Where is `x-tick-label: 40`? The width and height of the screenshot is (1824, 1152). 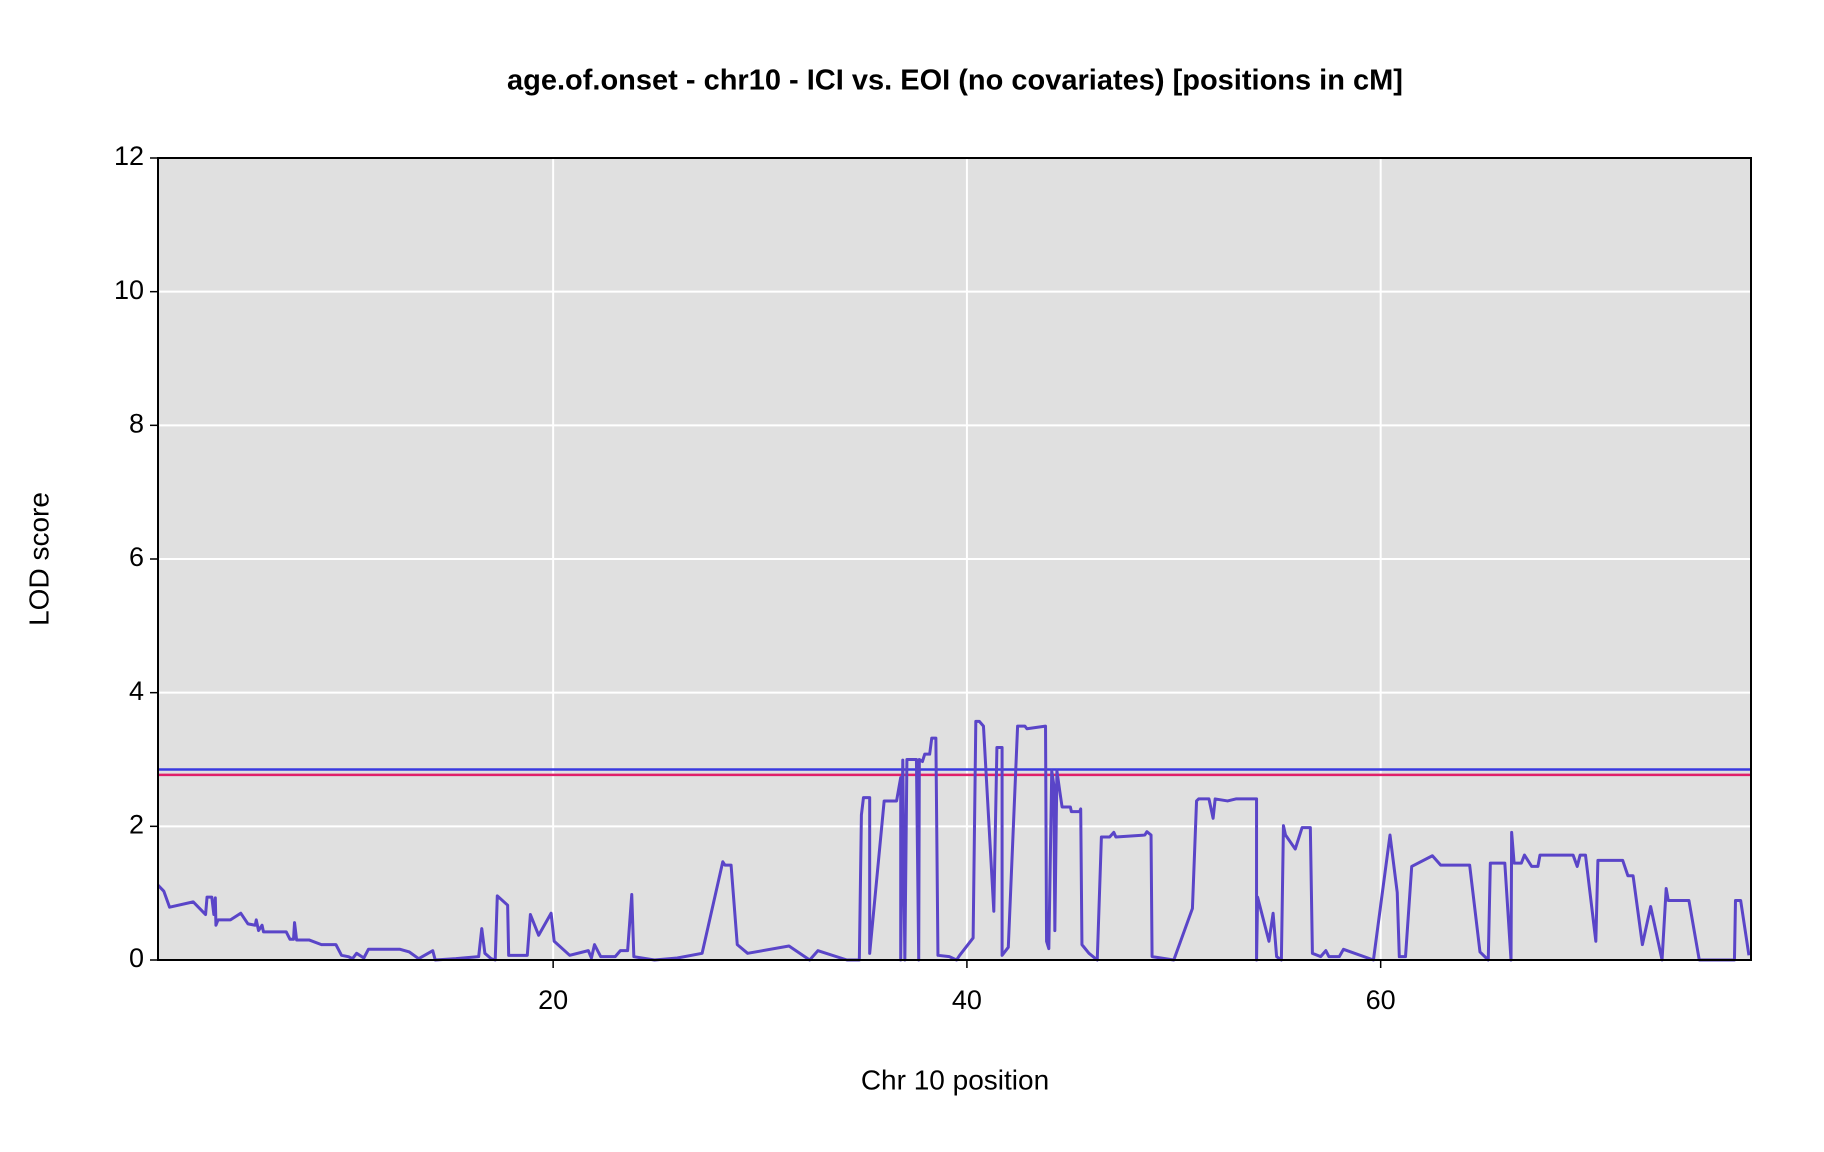
x-tick-label: 40 is located at coordinates (967, 1000).